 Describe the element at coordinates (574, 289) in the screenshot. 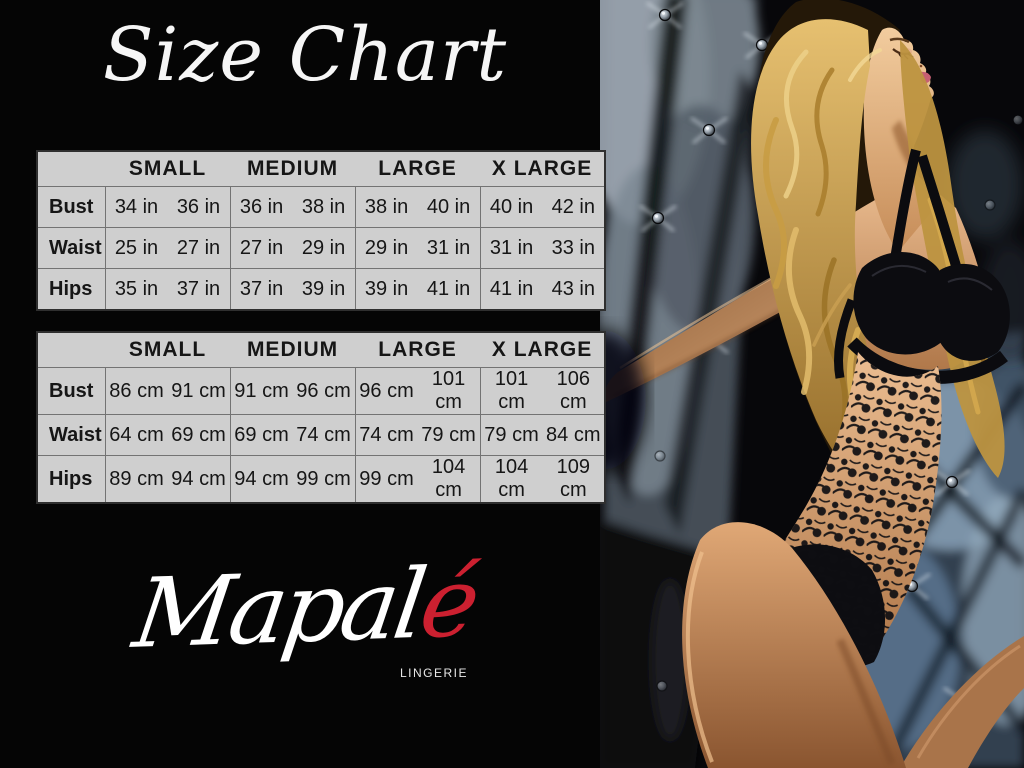

I see `size-cell: 43 in` at that location.